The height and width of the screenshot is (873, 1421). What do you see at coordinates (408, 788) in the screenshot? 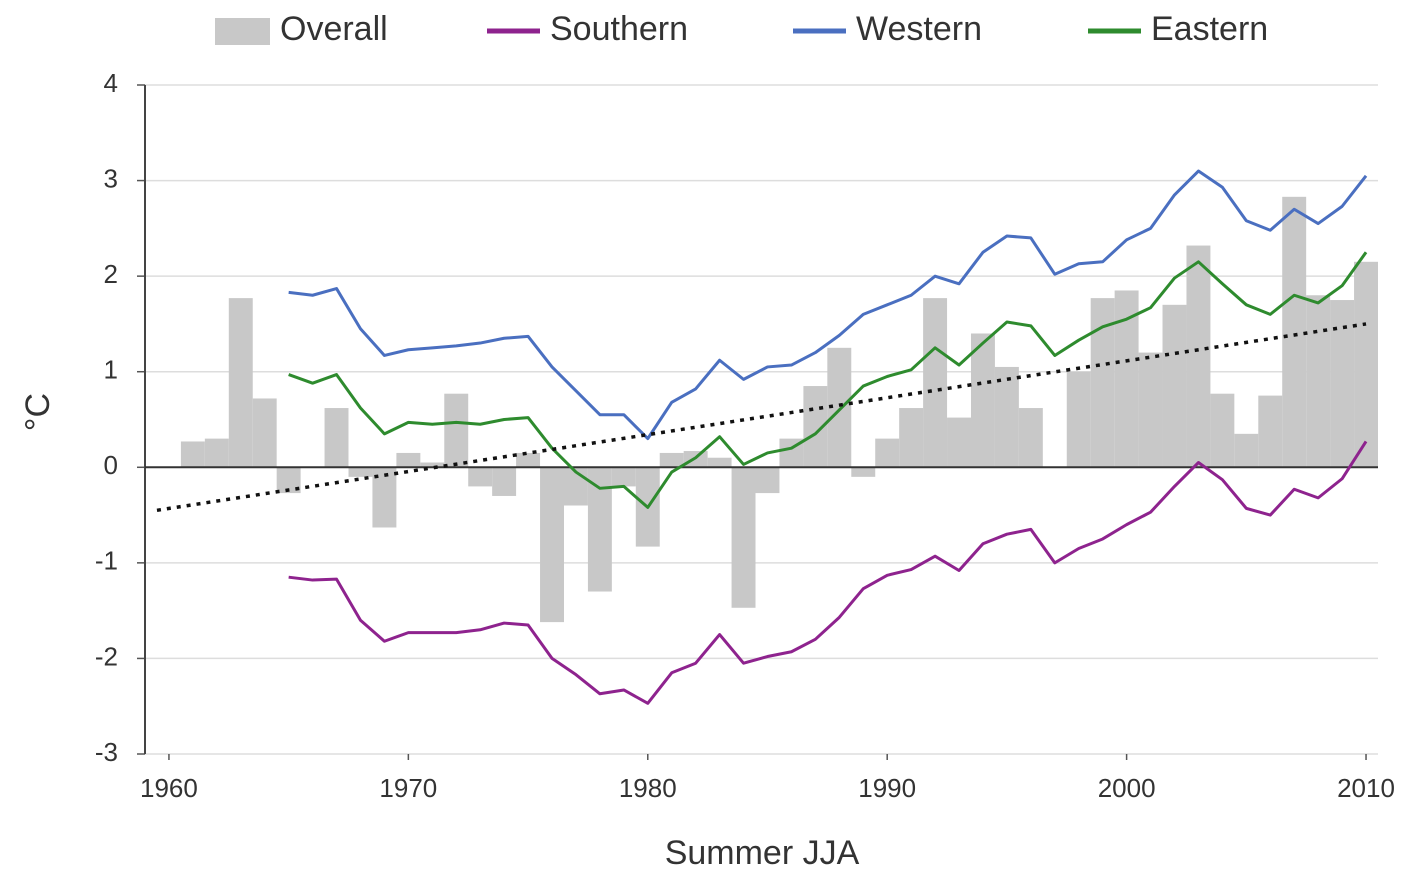
I see `x-tick-label: 1970` at bounding box center [408, 788].